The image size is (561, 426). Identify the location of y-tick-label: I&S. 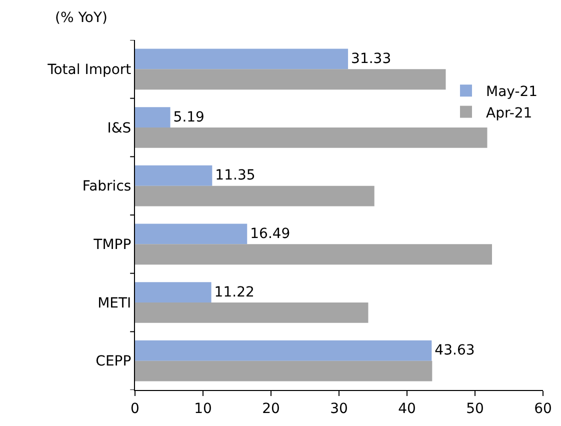
(119, 128).